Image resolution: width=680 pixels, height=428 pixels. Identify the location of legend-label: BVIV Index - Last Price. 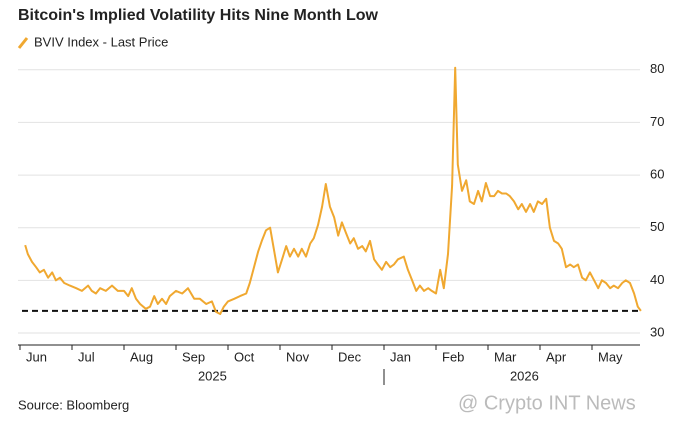
(101, 41).